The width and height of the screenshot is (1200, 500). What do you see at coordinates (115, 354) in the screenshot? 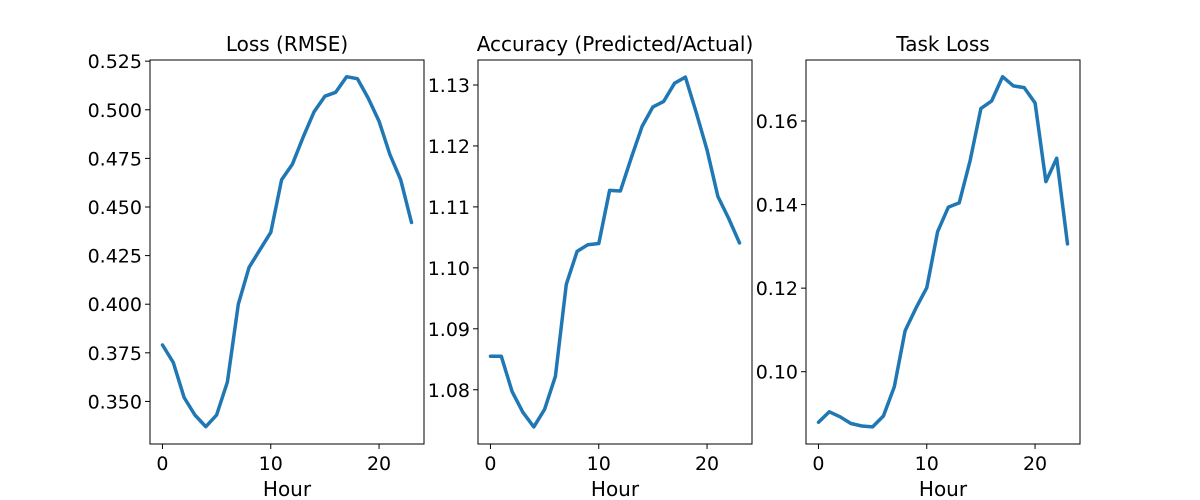
I see `y-tick-label: 0.375` at bounding box center [115, 354].